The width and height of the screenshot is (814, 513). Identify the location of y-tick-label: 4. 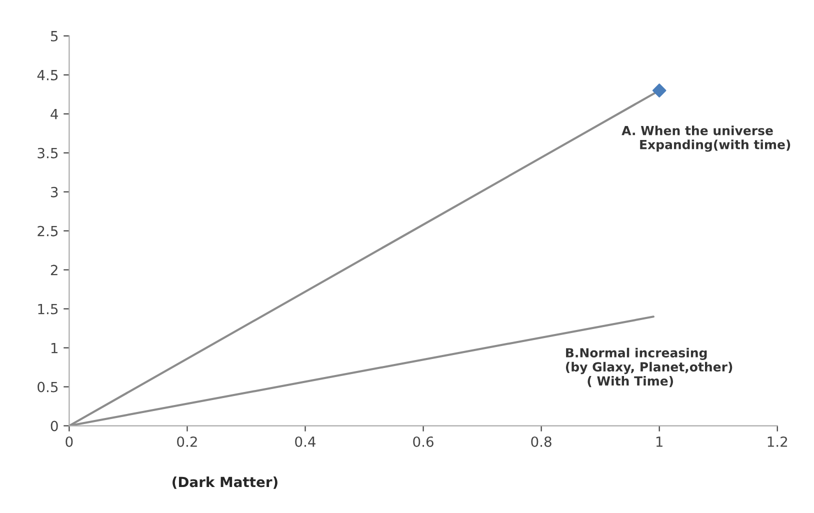
(54, 114).